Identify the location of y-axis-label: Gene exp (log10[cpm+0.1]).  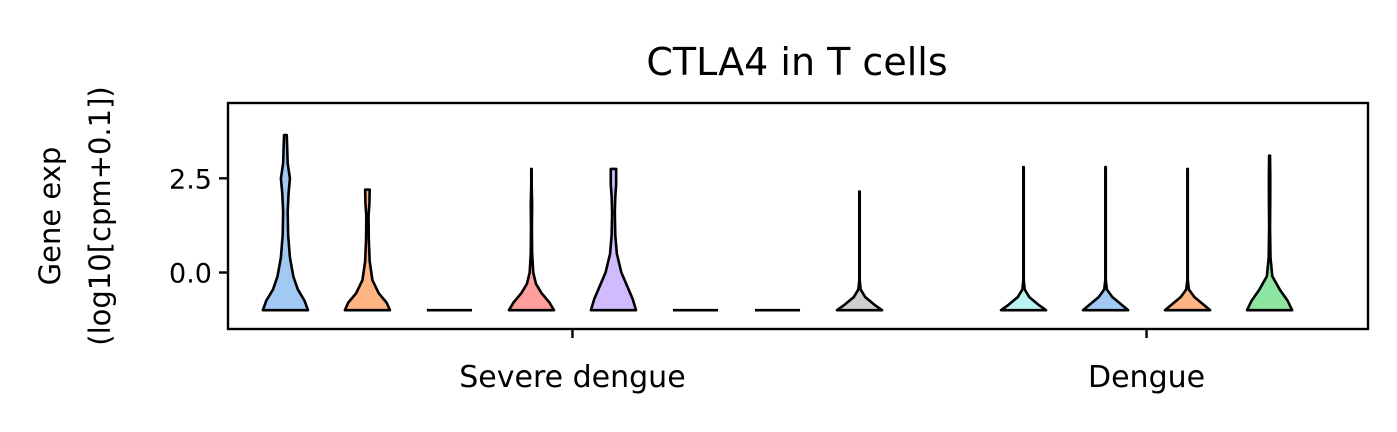
(75, 215).